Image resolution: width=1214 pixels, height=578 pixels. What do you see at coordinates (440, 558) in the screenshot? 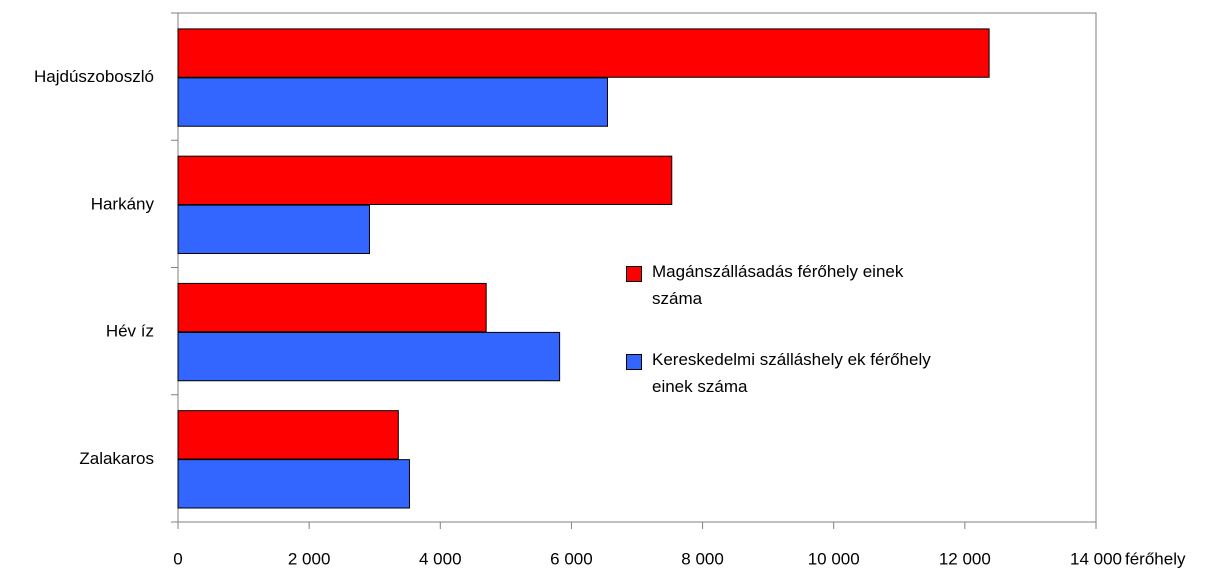
I see `x-tick-label: 4 000` at bounding box center [440, 558].